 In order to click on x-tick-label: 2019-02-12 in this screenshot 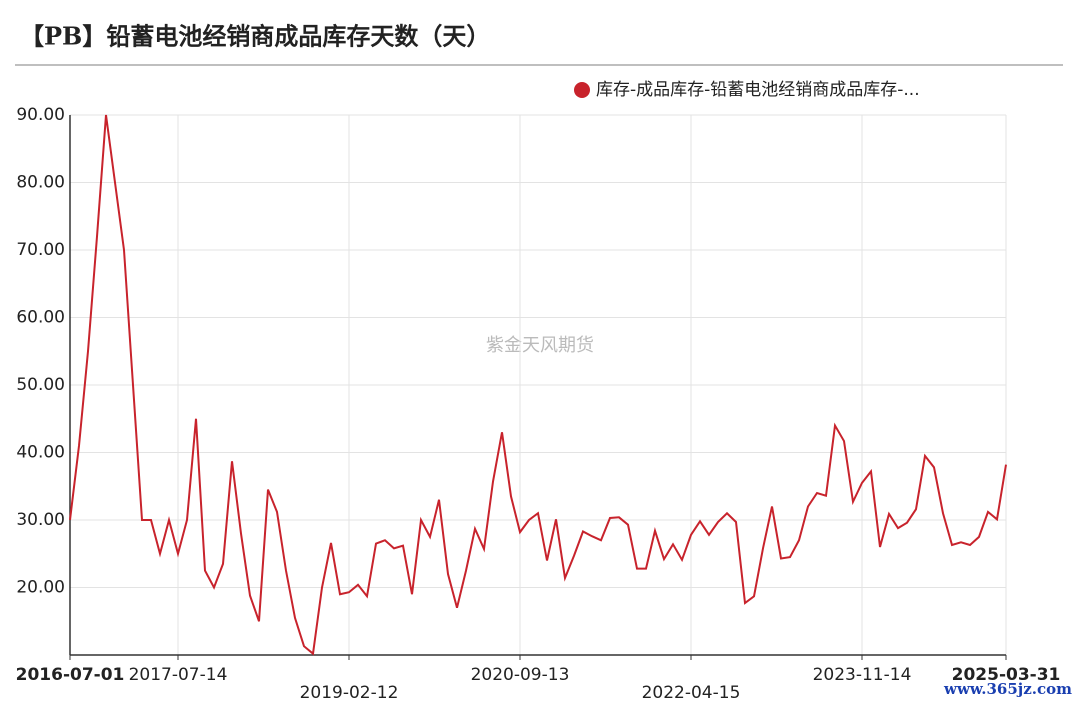, I will do `click(349, 693)`.